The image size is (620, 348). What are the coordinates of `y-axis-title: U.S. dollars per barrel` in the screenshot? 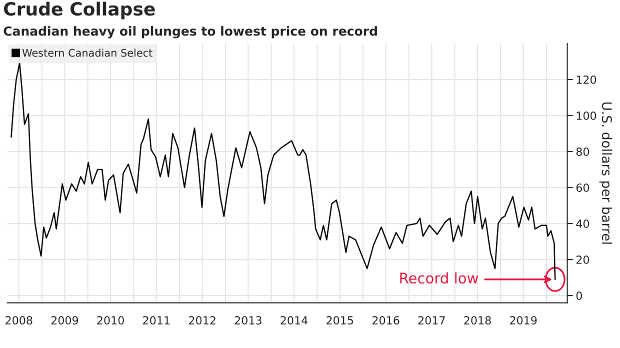 It's located at (605, 173).